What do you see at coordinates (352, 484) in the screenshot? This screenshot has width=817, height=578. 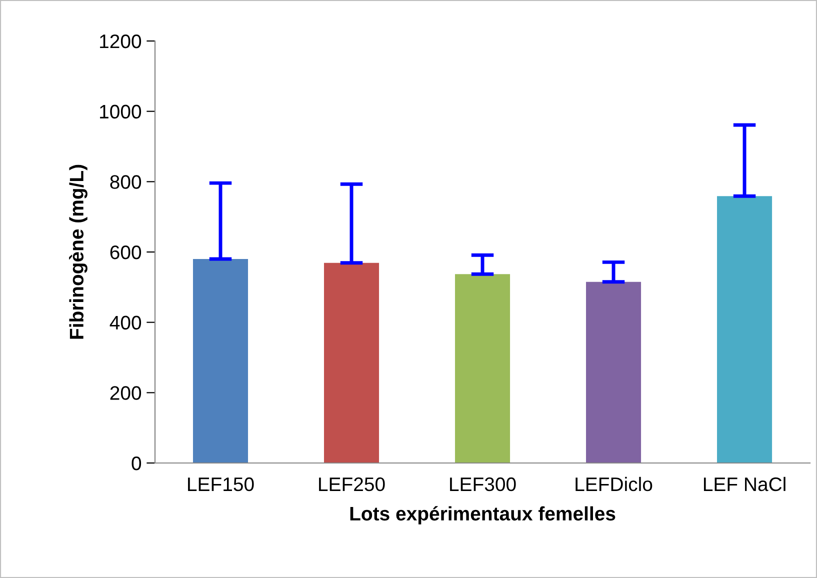 I see `x-tick-label: LEF250` at bounding box center [352, 484].